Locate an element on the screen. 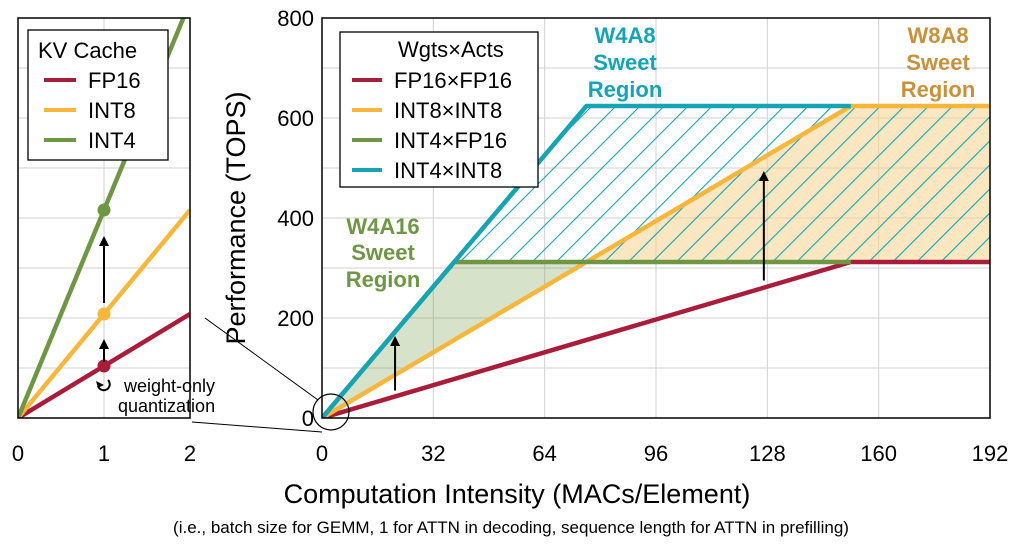 This screenshot has height=555, width=1022. legend-label-int4xfp16: INT4×FP16 is located at coordinates (450, 140).